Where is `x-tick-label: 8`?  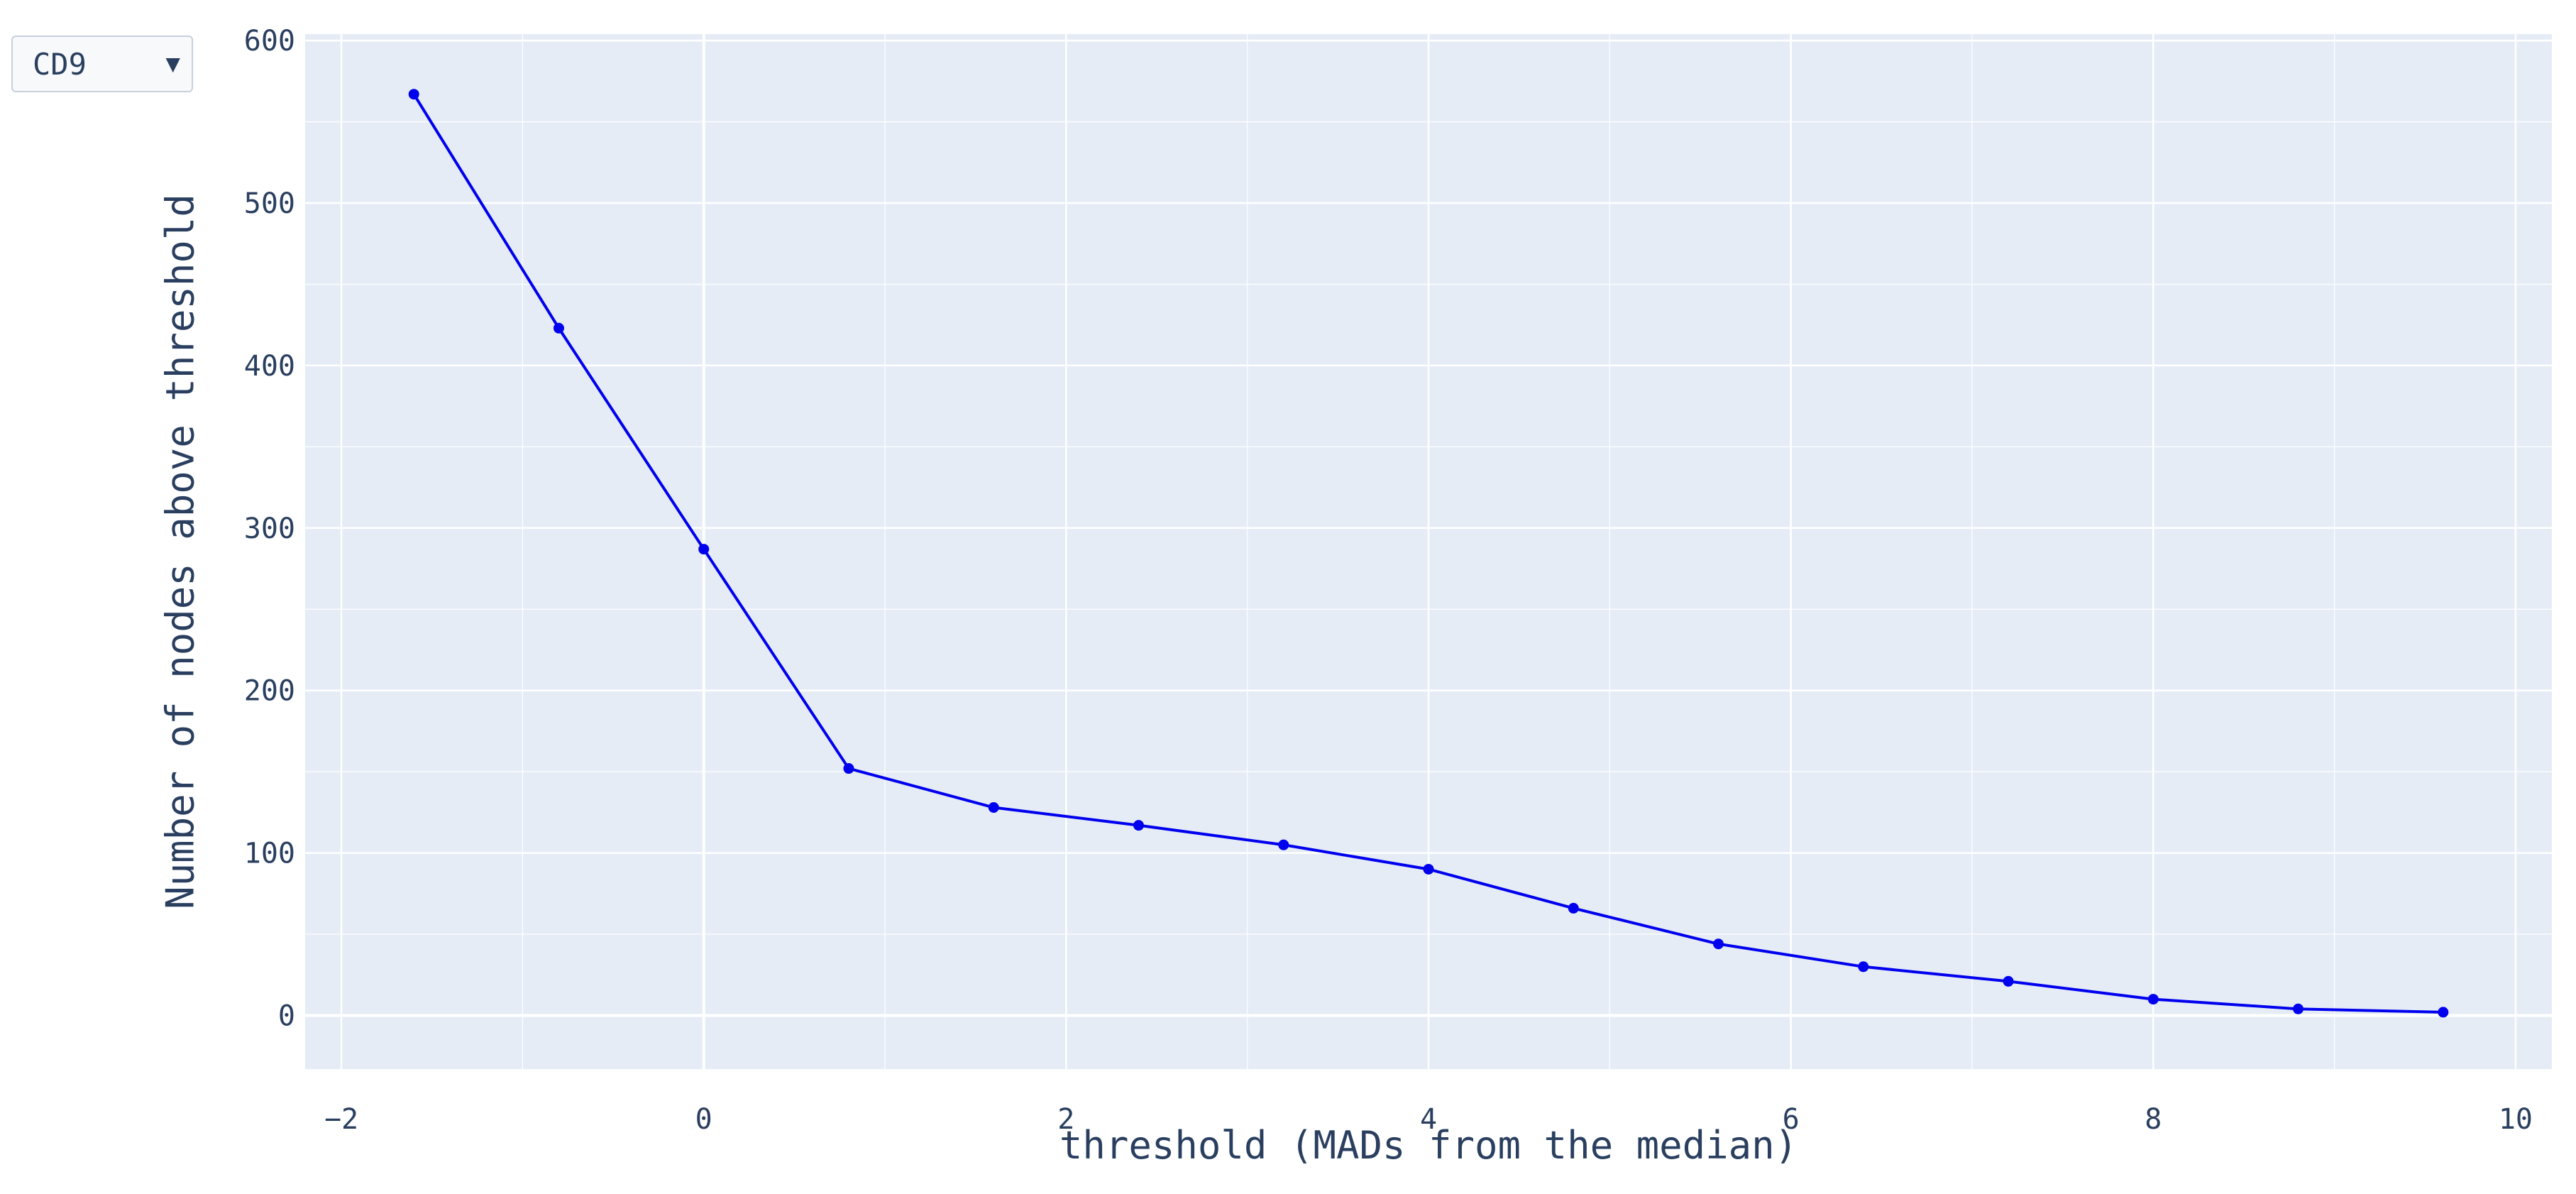 x-tick-label: 8 is located at coordinates (2153, 1119).